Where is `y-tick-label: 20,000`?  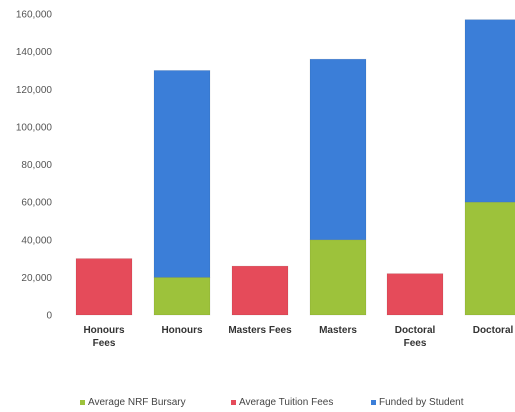
y-tick-label: 20,000 is located at coordinates (36, 278).